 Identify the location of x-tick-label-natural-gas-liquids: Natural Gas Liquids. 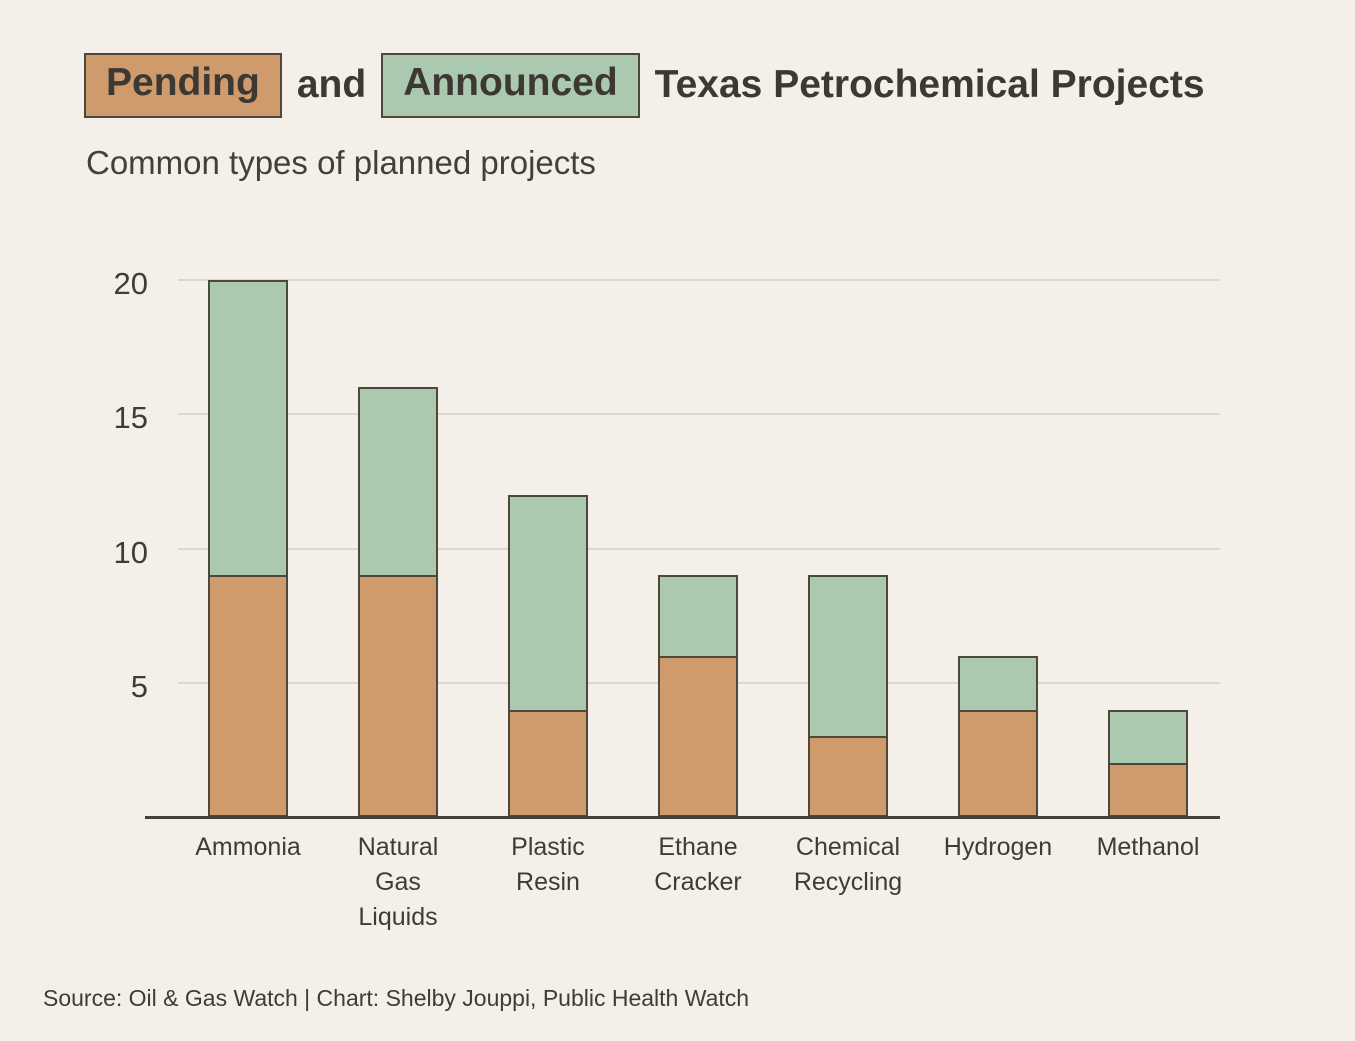
(398, 882).